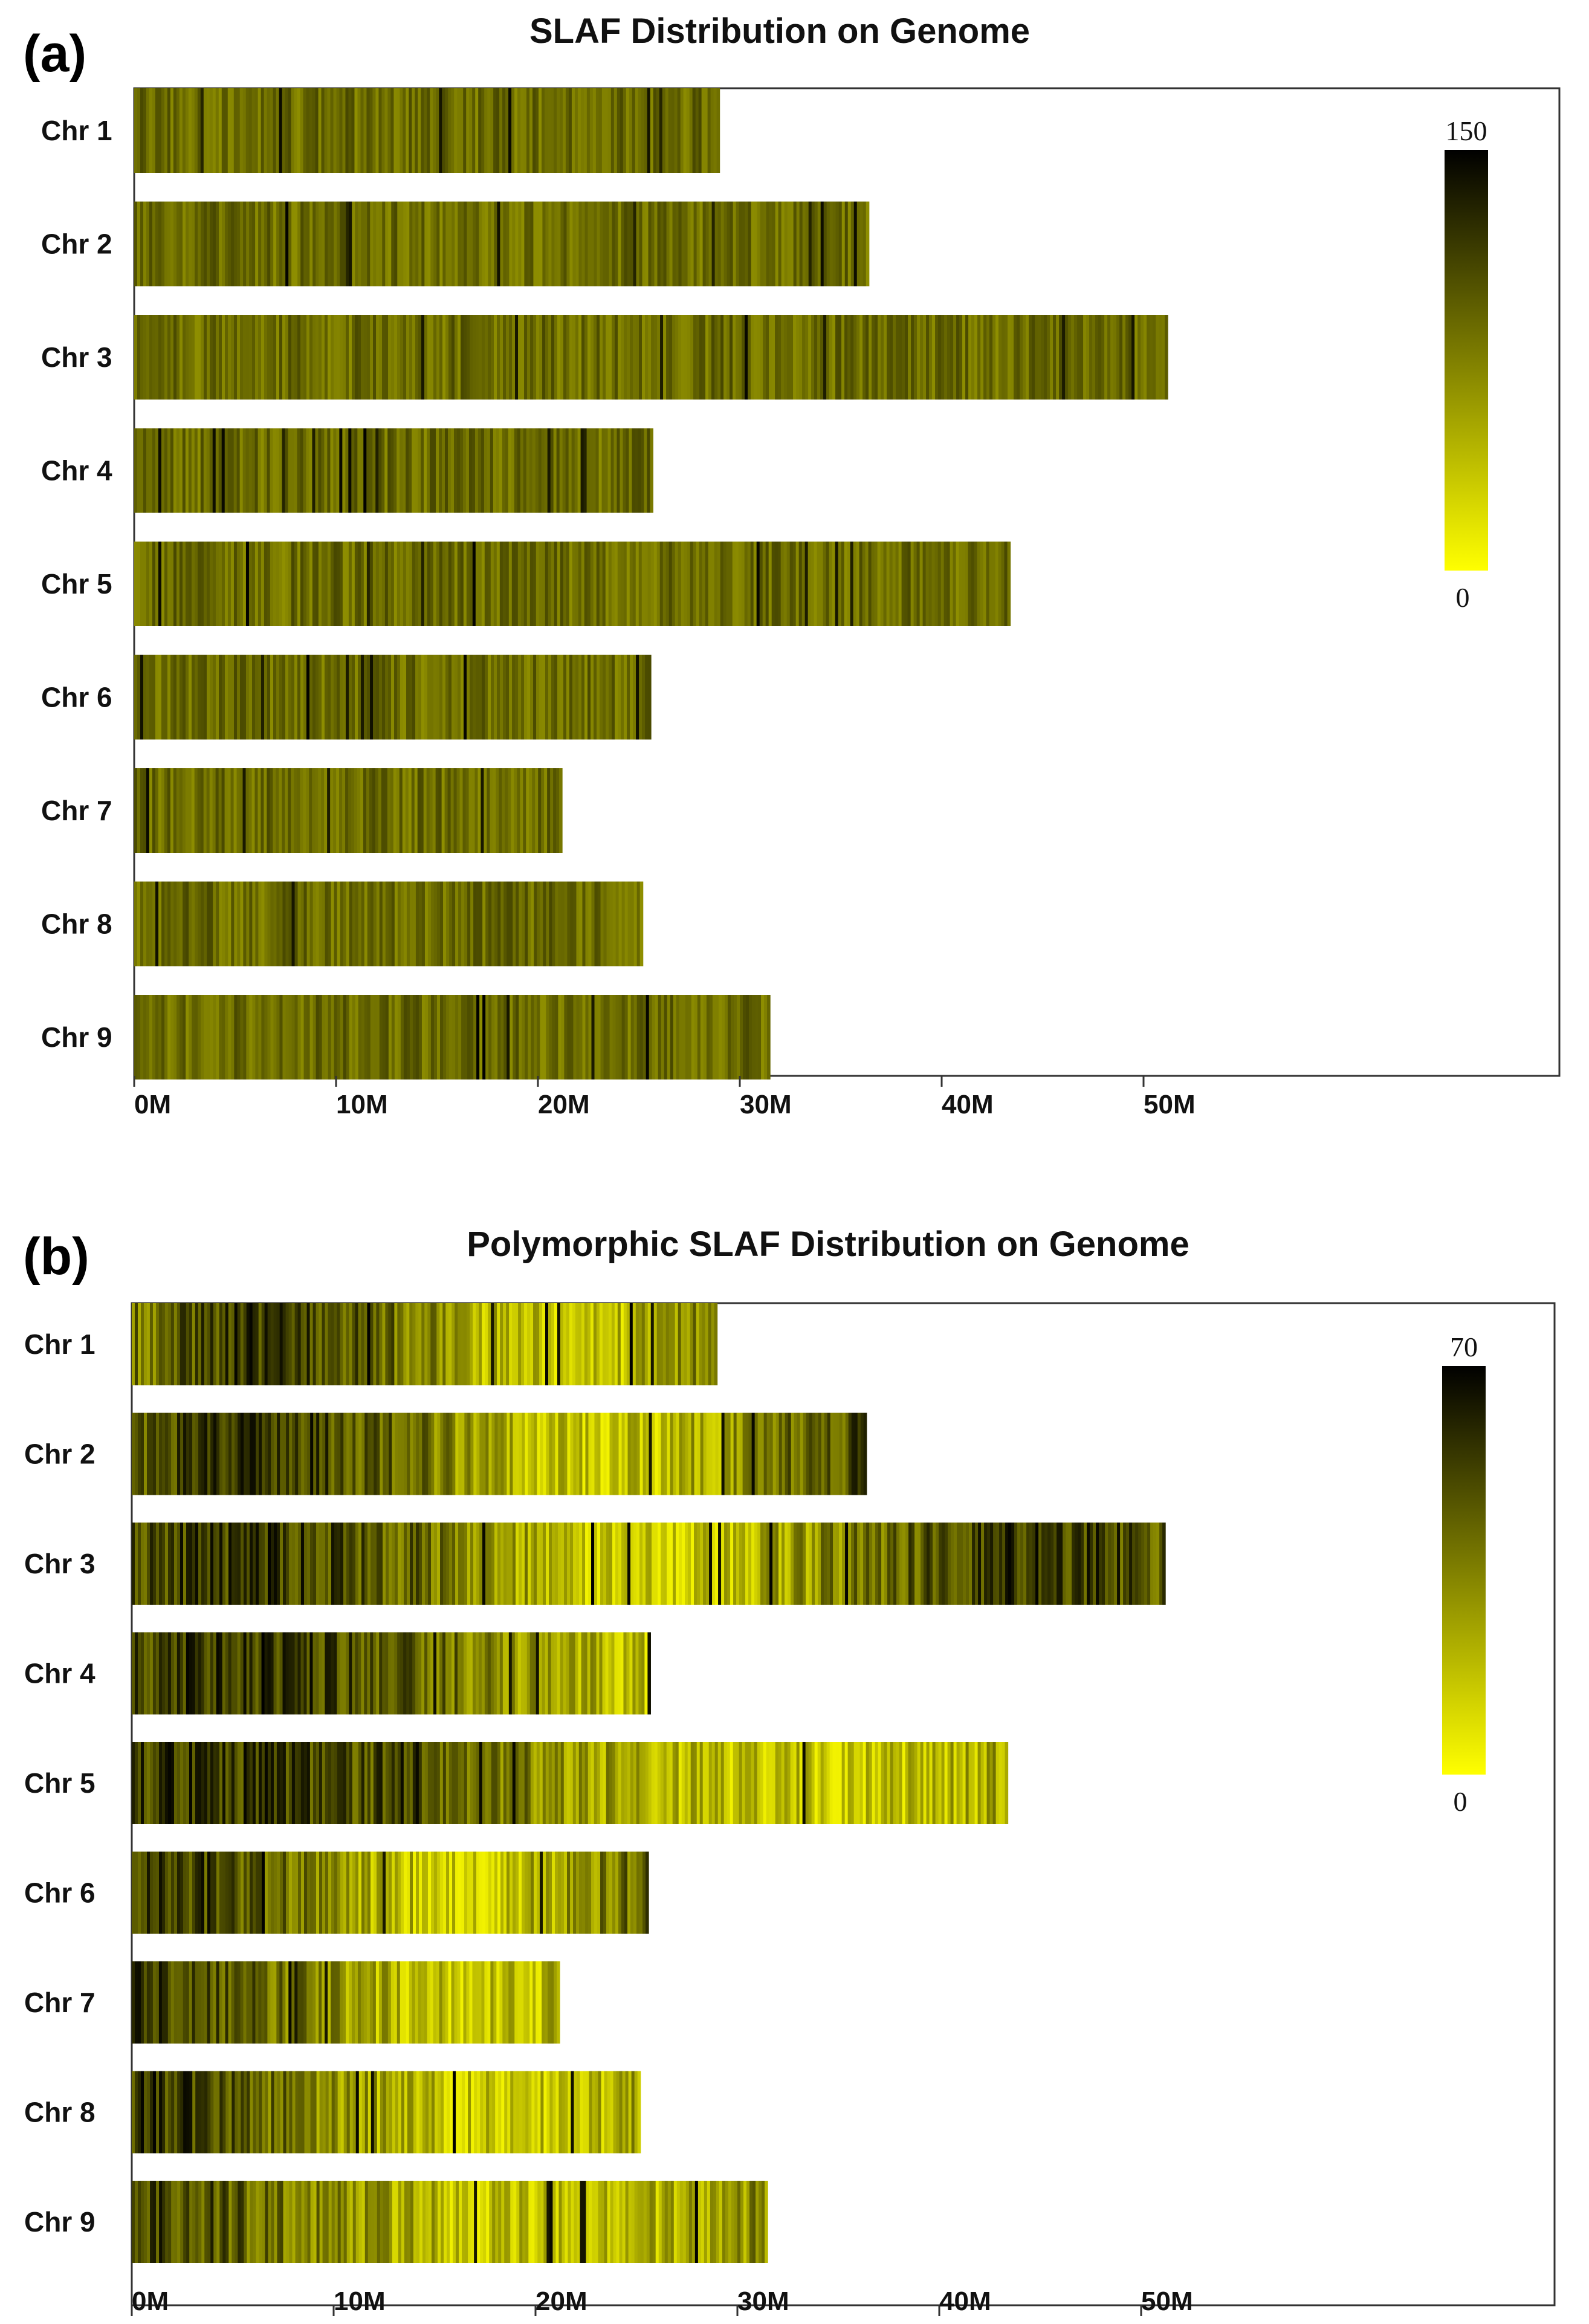 The image size is (1589, 2324). I want to click on chart-title: SLAF Distribution on Genome, so click(780, 31).